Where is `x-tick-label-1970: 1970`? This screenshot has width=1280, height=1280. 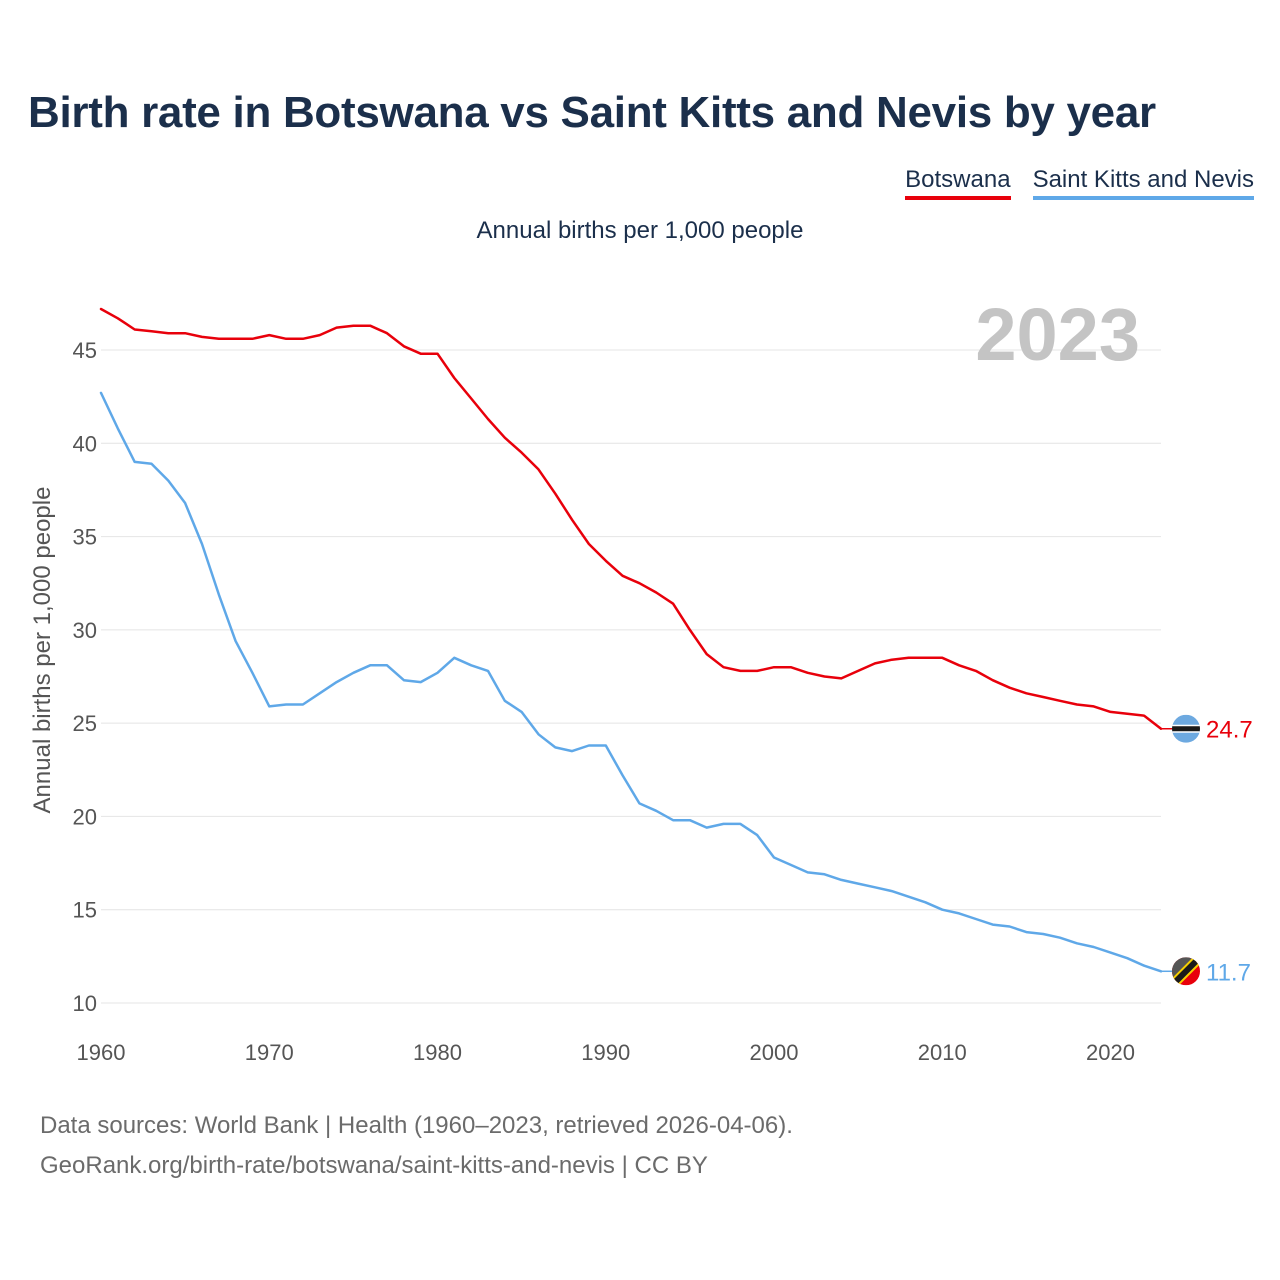
x-tick-label-1970: 1970 is located at coordinates (269, 1052).